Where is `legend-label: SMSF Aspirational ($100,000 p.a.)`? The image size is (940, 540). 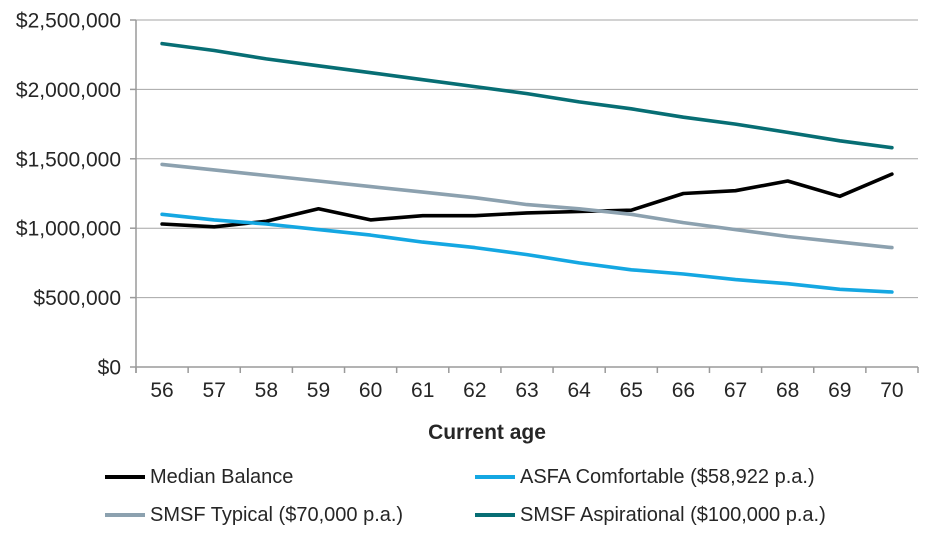 legend-label: SMSF Aspirational ($100,000 p.a.) is located at coordinates (673, 514).